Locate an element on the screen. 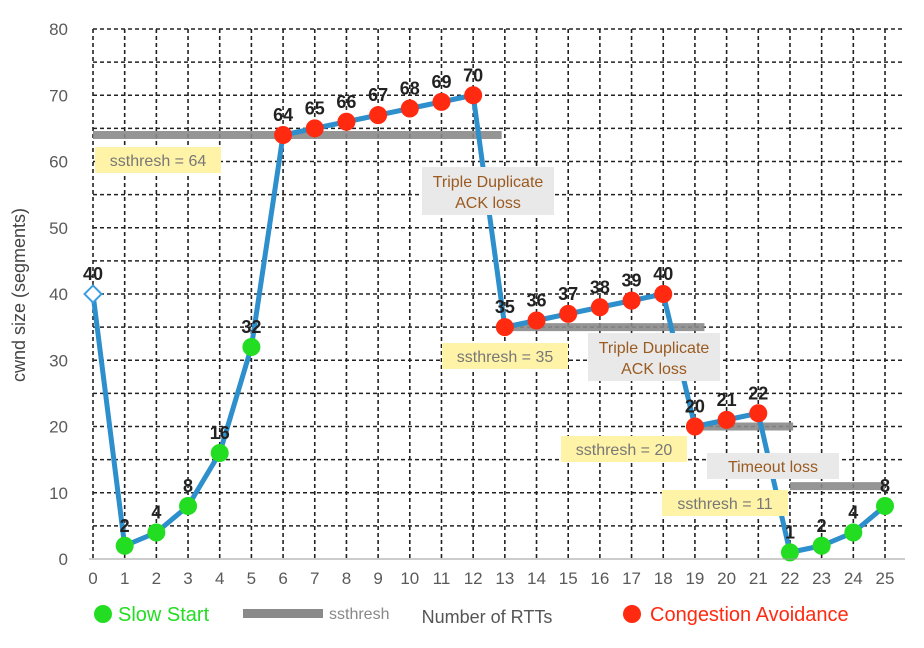  ssthresh-label: ssthresh = 64 is located at coordinates (158, 161).